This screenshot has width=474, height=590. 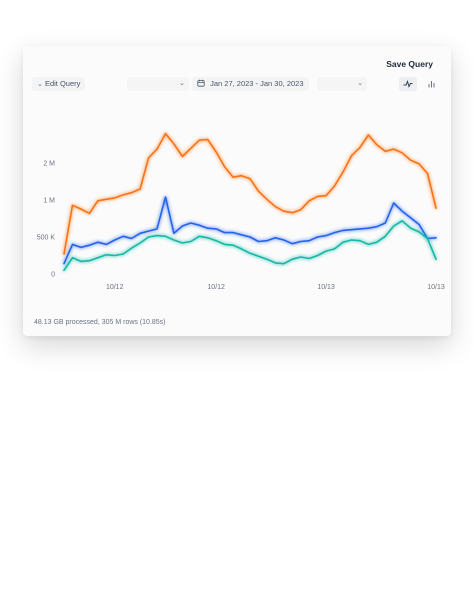 What do you see at coordinates (100, 322) in the screenshot?
I see `query-stats: 48.13 GB processed, 305 M rows (10.85s)` at bounding box center [100, 322].